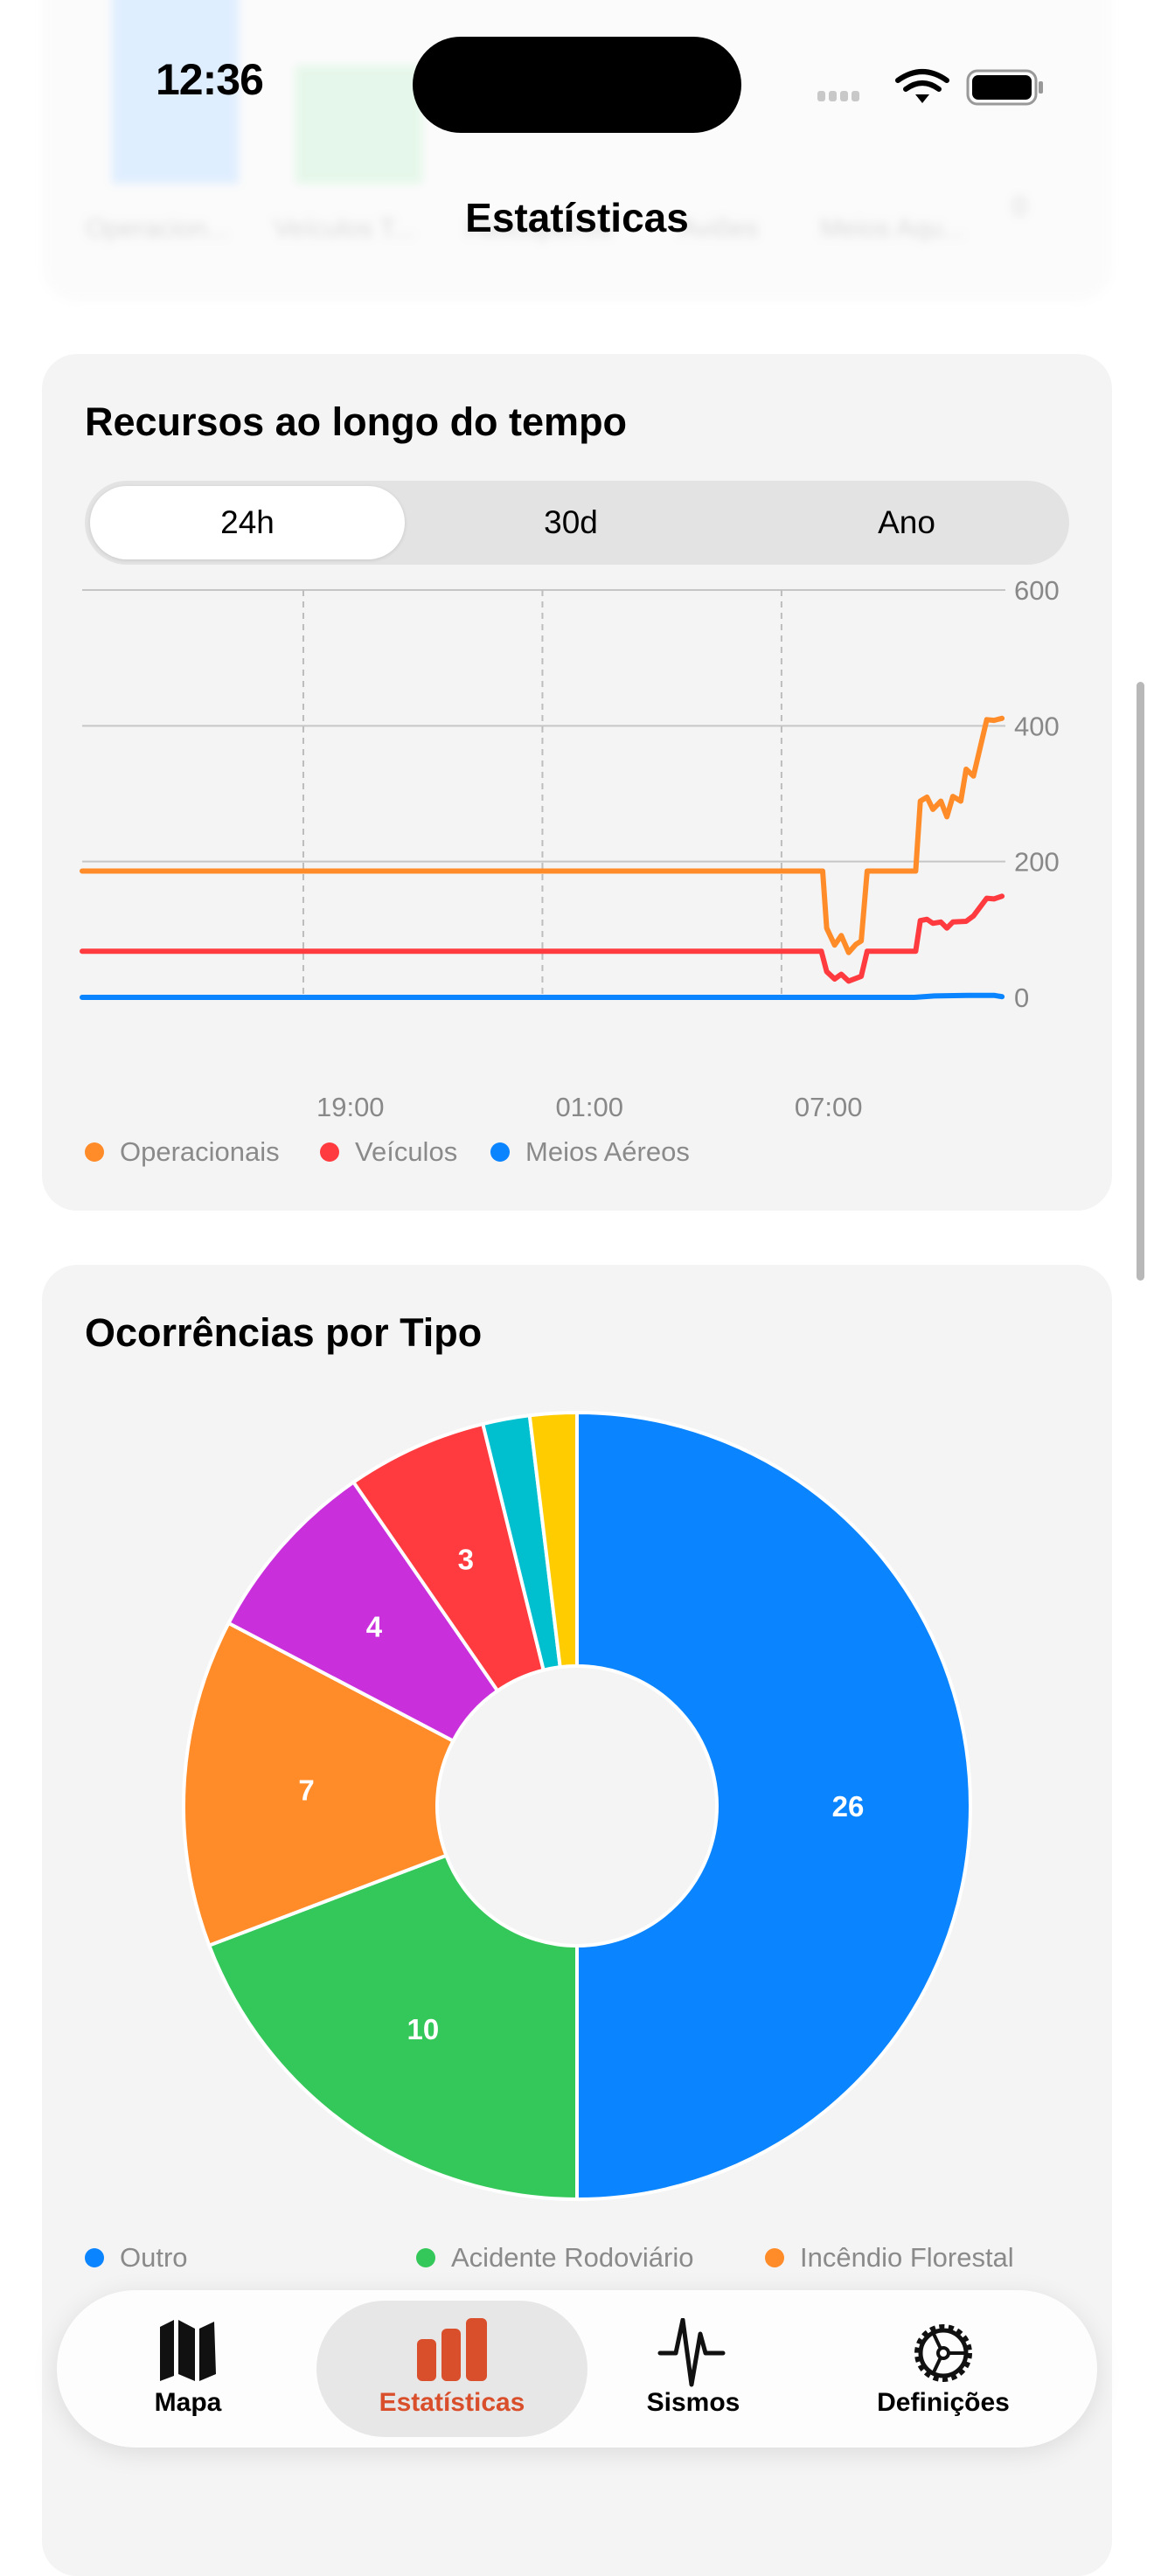 The height and width of the screenshot is (2576, 1154). What do you see at coordinates (1140, 981) in the screenshot?
I see `scrollbar` at bounding box center [1140, 981].